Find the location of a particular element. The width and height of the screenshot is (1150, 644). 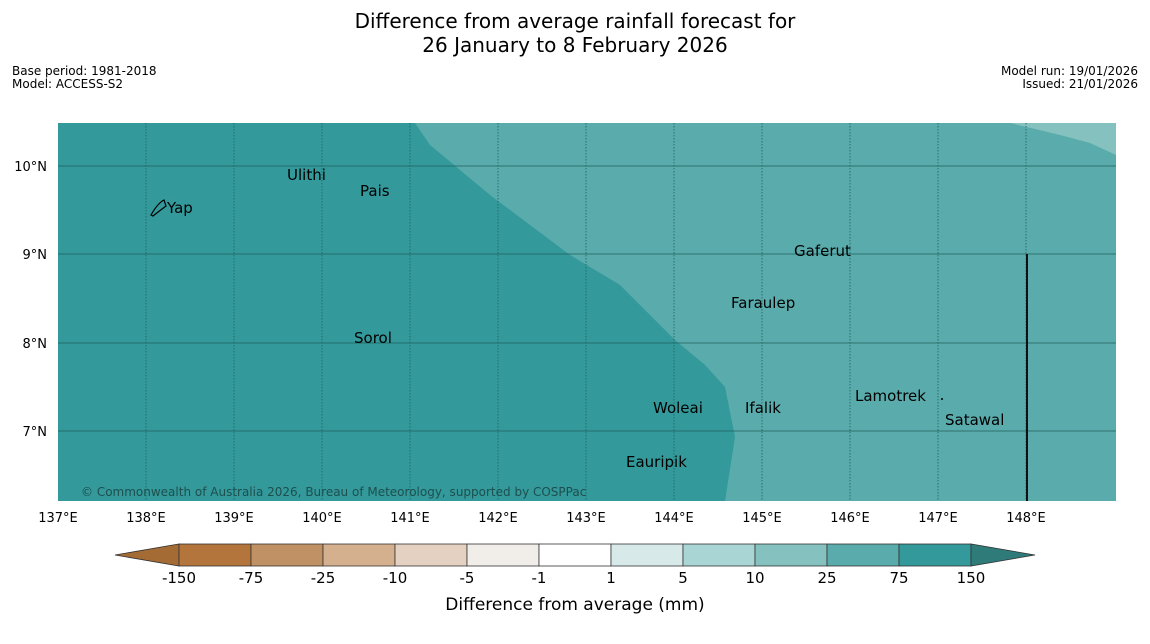

colorbar-extend-high is located at coordinates (1003, 555).